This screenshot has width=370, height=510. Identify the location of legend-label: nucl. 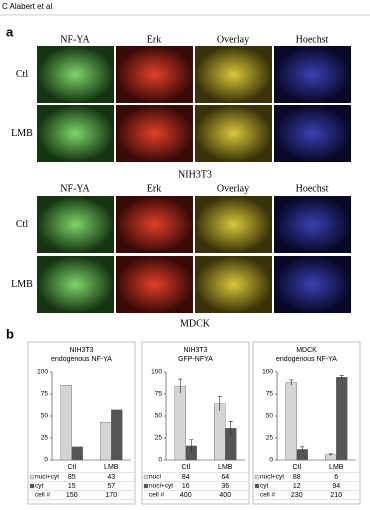
(155, 477).